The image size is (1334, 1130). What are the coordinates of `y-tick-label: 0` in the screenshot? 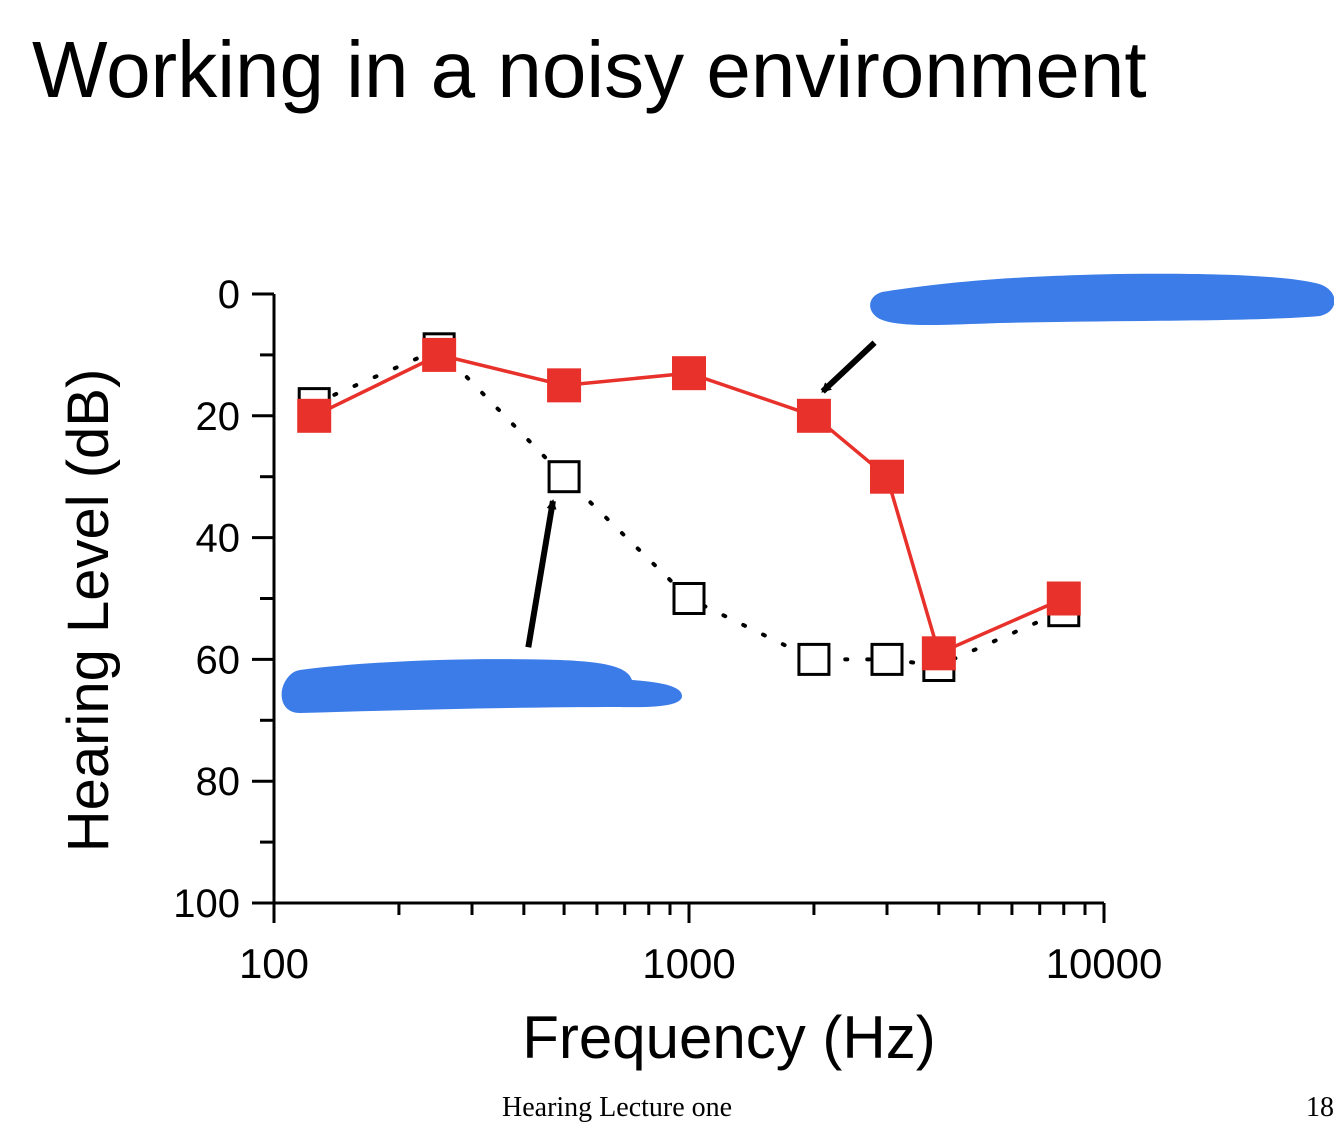 It's located at (229, 295).